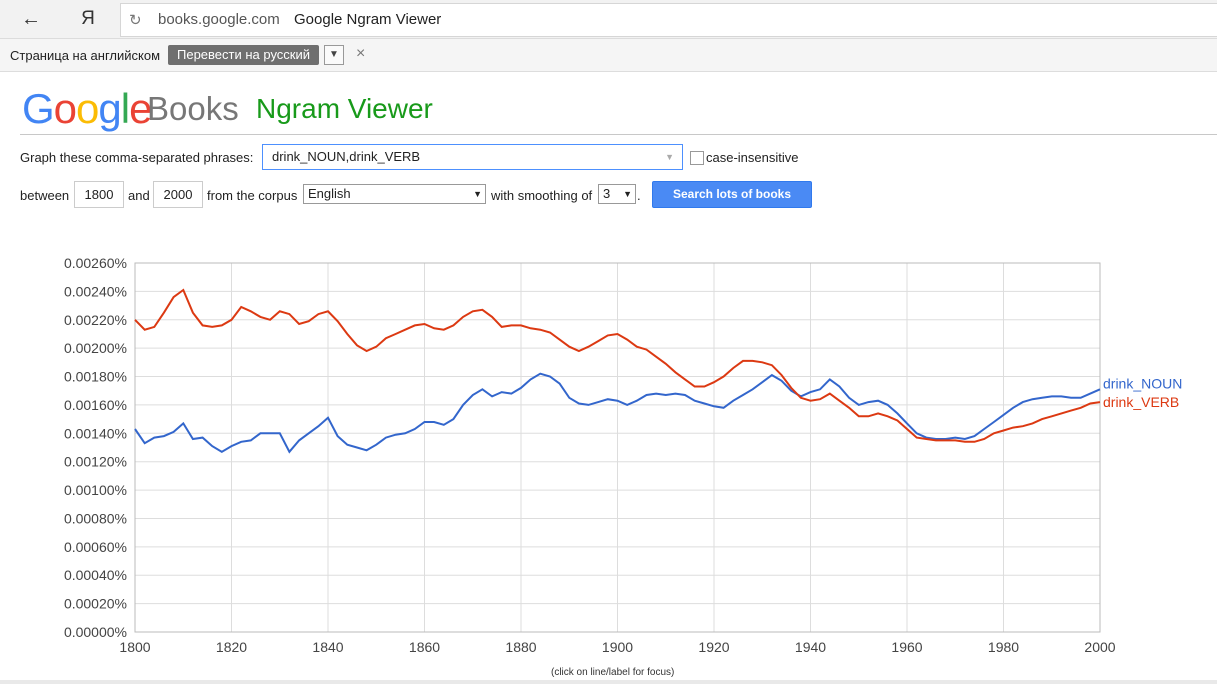 This screenshot has width=1217, height=684. What do you see at coordinates (125, 108) in the screenshot?
I see `google-logo-letter: l` at bounding box center [125, 108].